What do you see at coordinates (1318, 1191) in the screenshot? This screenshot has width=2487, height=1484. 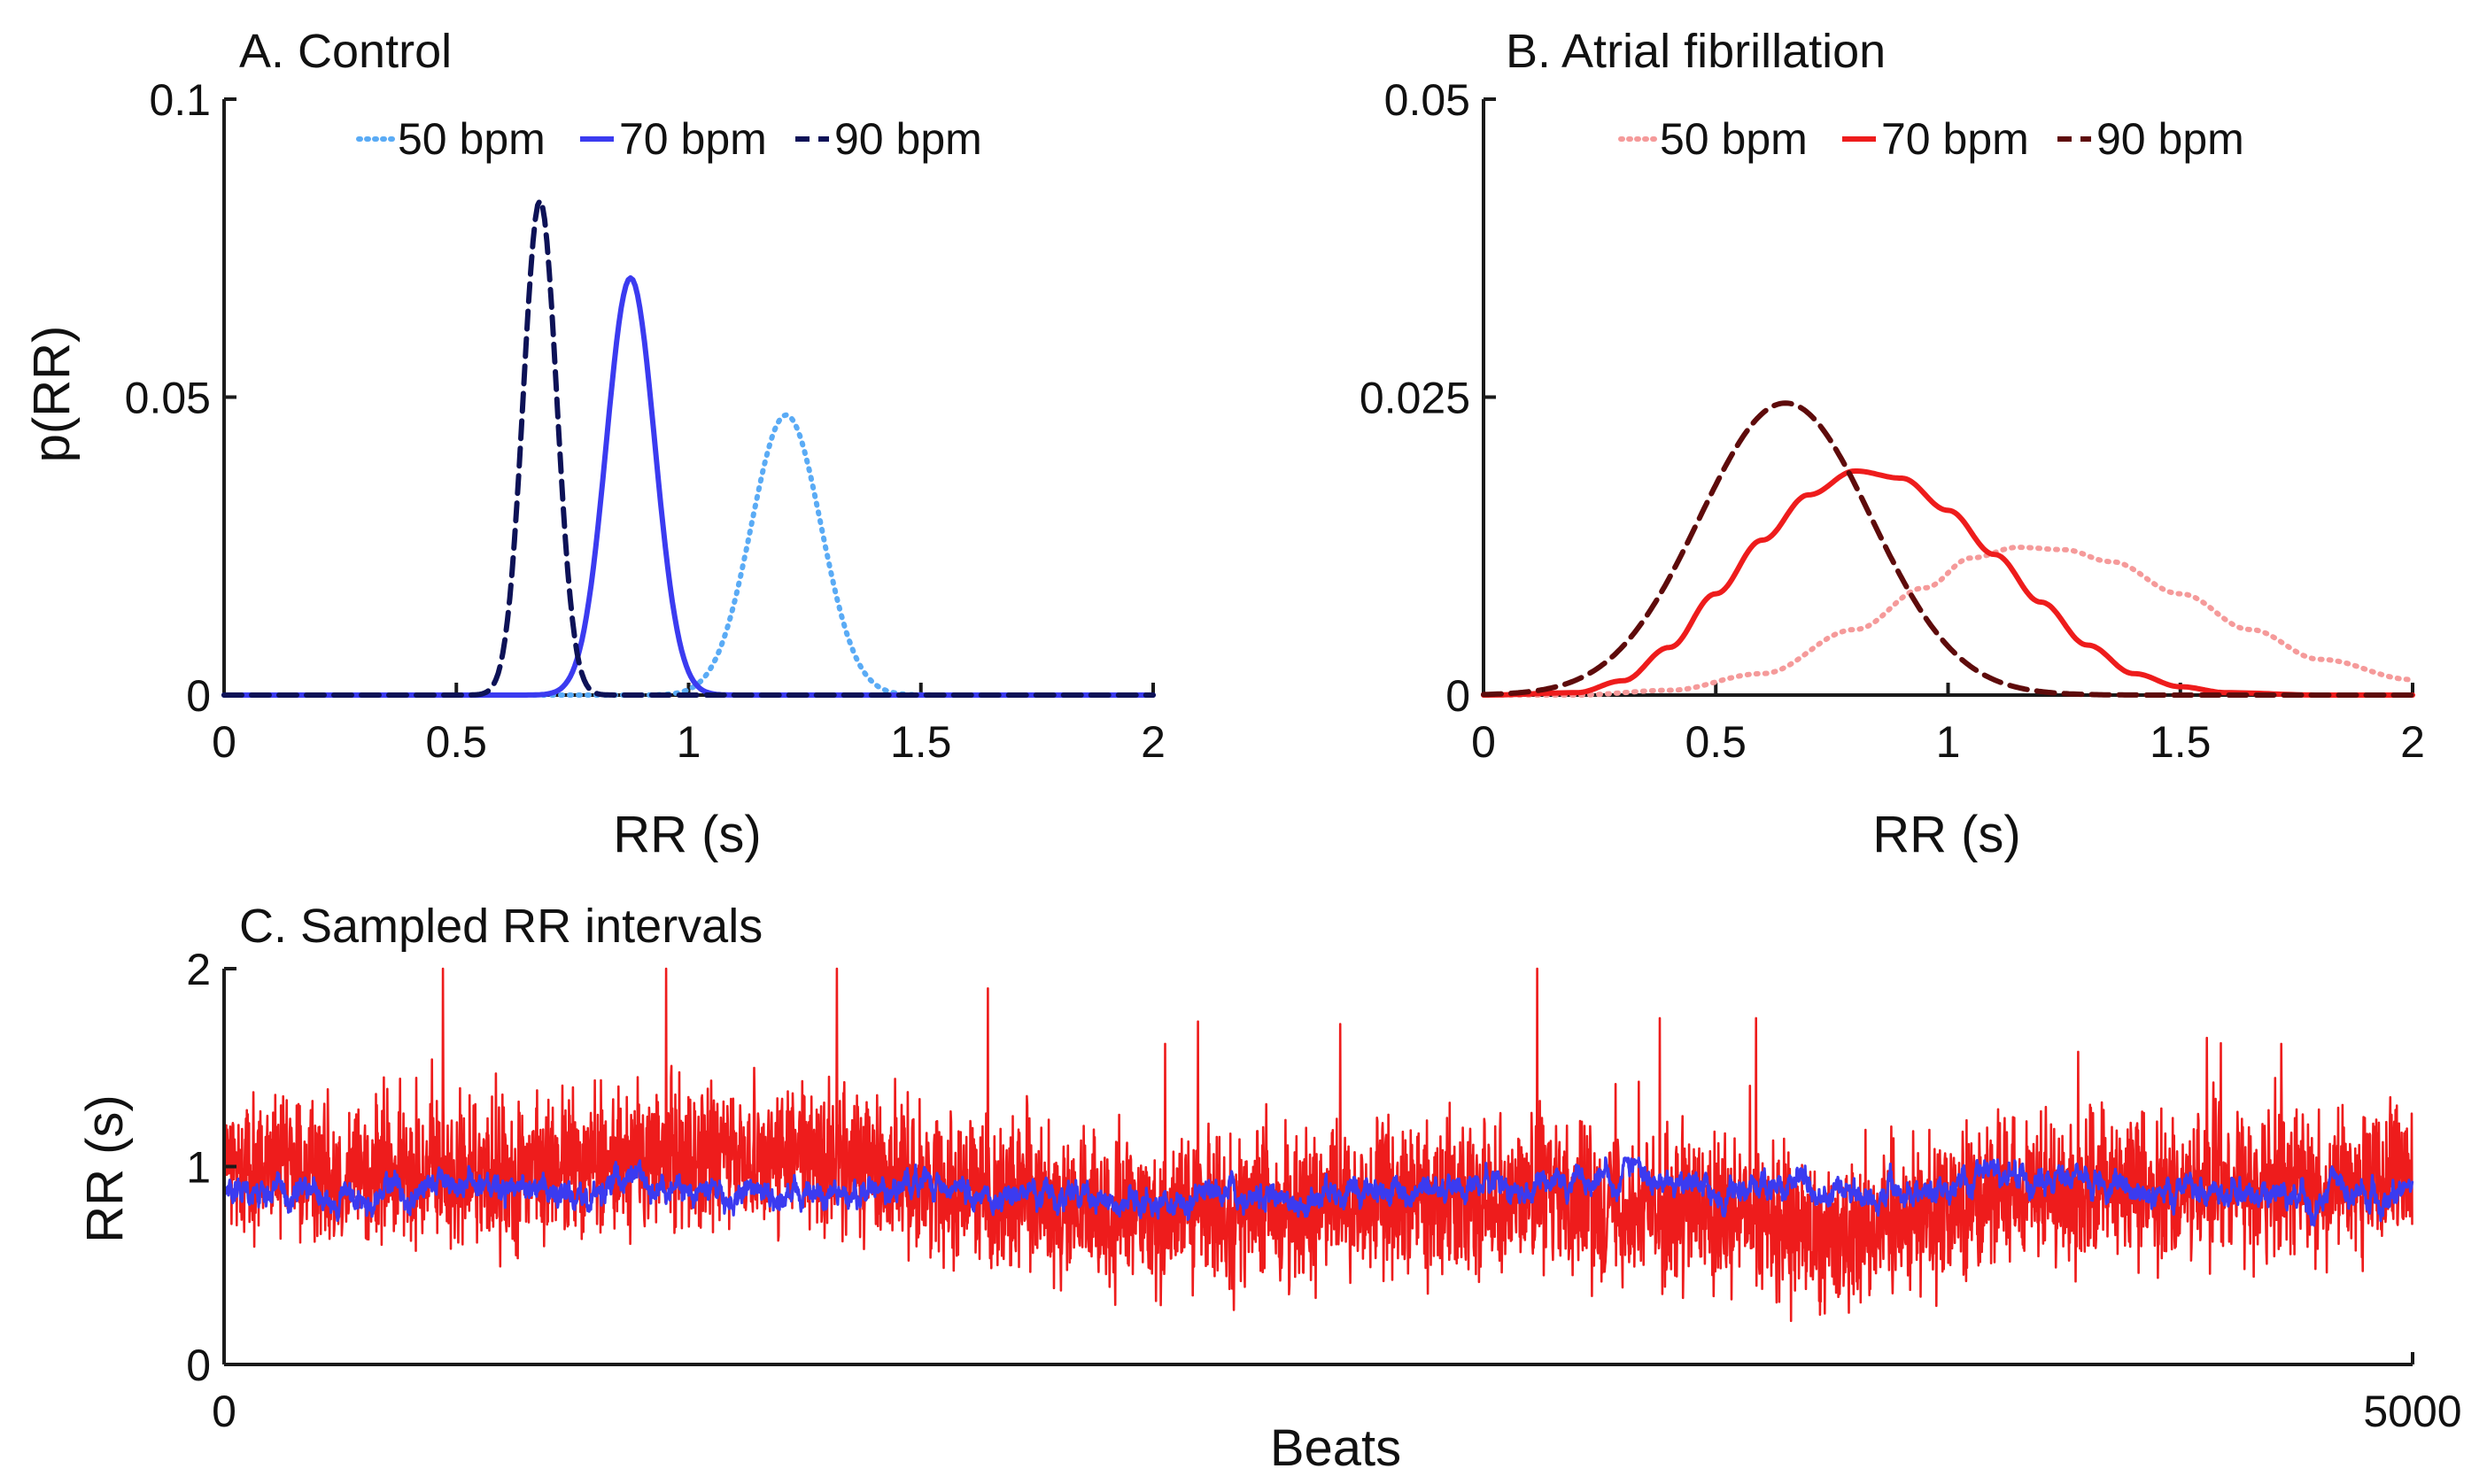 I see `series-line-control` at bounding box center [1318, 1191].